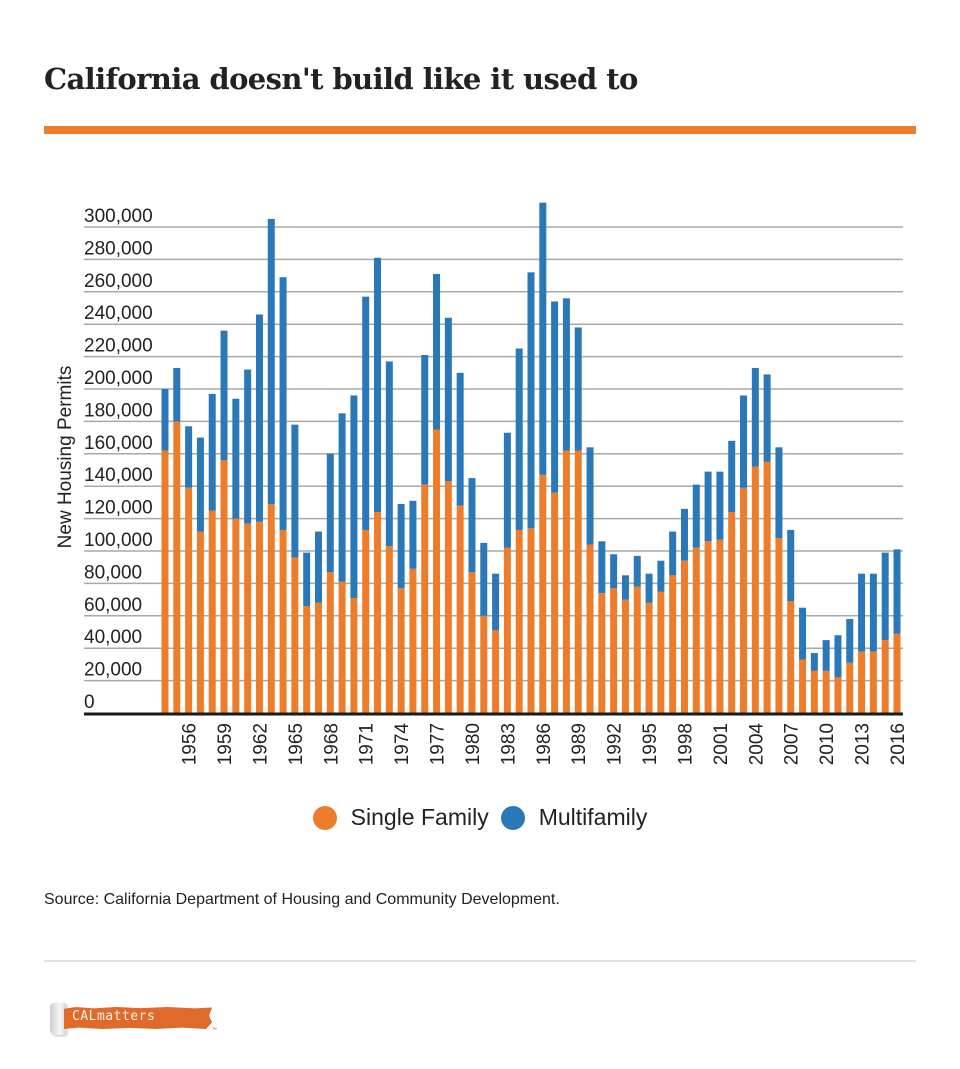  What do you see at coordinates (367, 744) in the screenshot?
I see `x-tick-label: 1971` at bounding box center [367, 744].